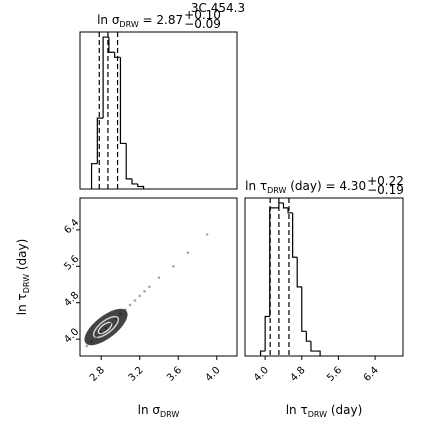  Describe the element at coordinates (71, 299) in the screenshot. I see `y-tick-label: 4.8` at that location.